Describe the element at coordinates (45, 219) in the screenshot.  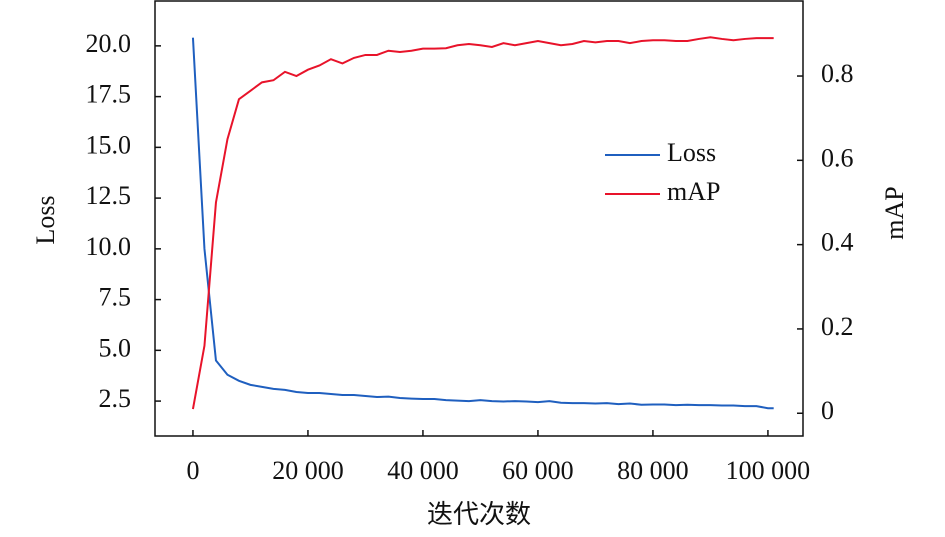
I see `y-axis-label: Loss` at that location.